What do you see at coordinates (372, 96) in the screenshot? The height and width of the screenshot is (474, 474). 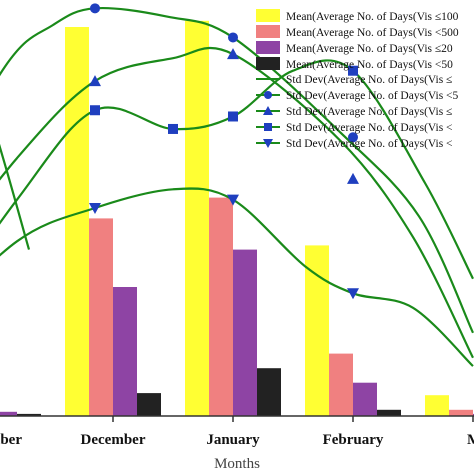 I see `legend-label: Std Dev(Average No. of Days(Vis <5` at bounding box center [372, 96].